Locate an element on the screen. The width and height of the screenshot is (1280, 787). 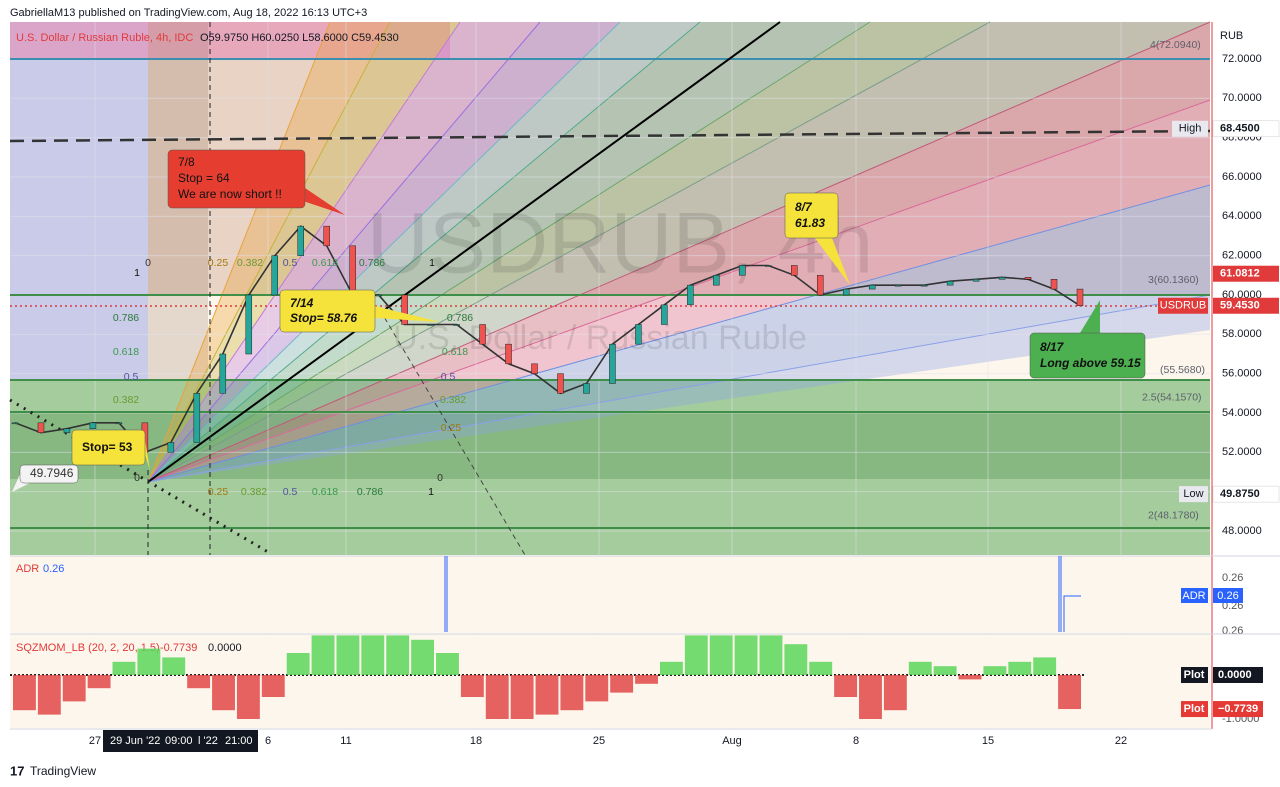
dotted-line is located at coordinates (139, 476).